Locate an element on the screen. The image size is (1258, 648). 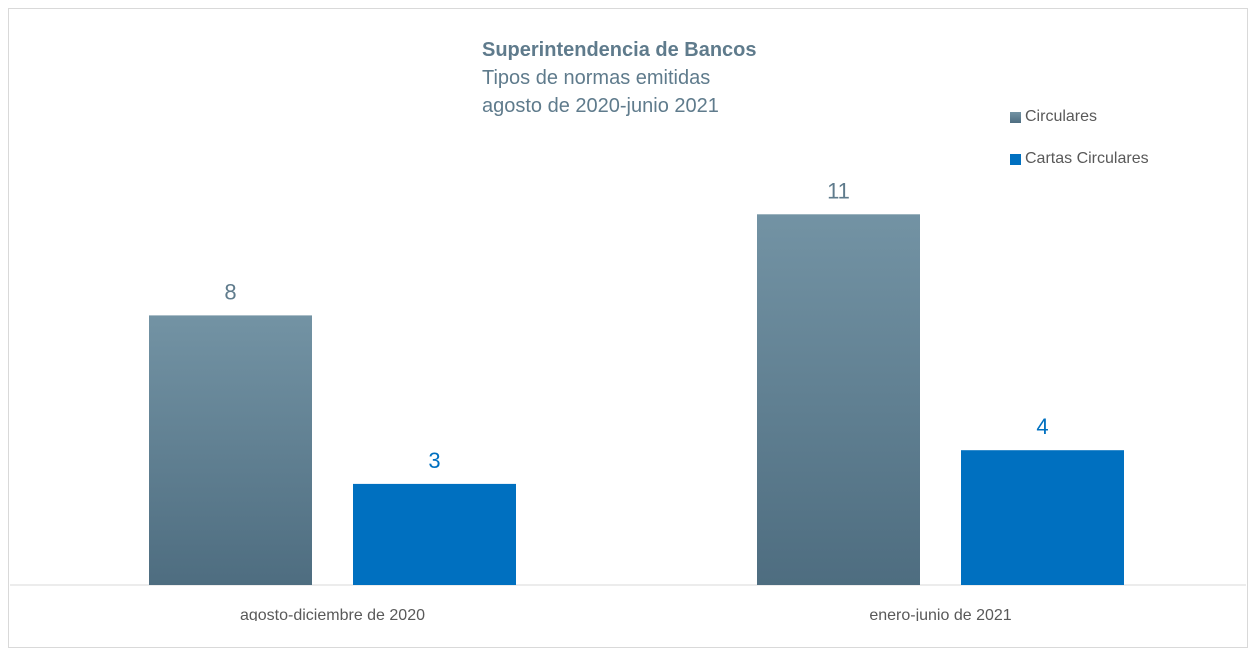
chart-subtitle-line1: Tipos de normas emitidas is located at coordinates (596, 78).